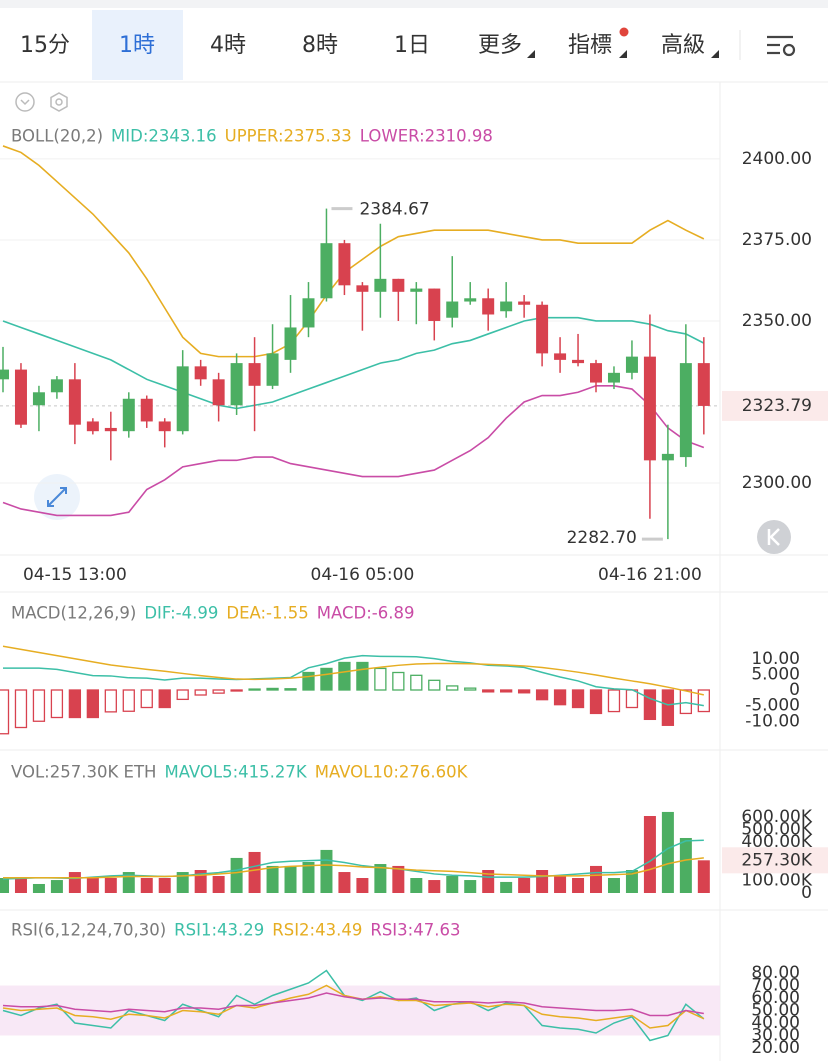  I want to click on x-tick-label: 04-15 13:00, so click(75, 575).